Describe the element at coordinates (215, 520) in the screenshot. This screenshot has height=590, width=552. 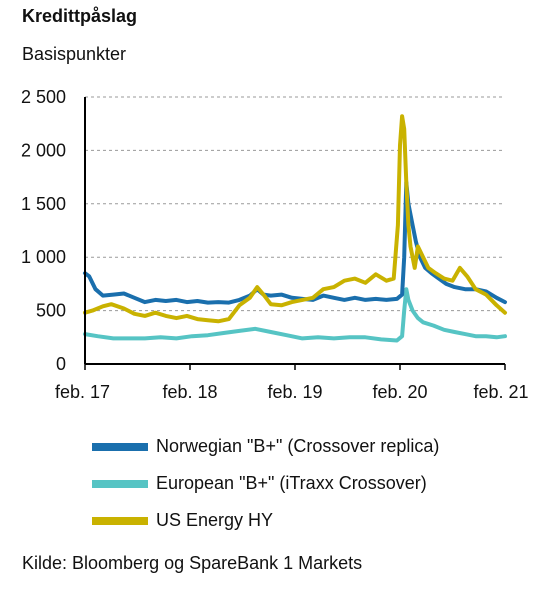
I see `legend-label-us-energy: US Energy HY` at that location.